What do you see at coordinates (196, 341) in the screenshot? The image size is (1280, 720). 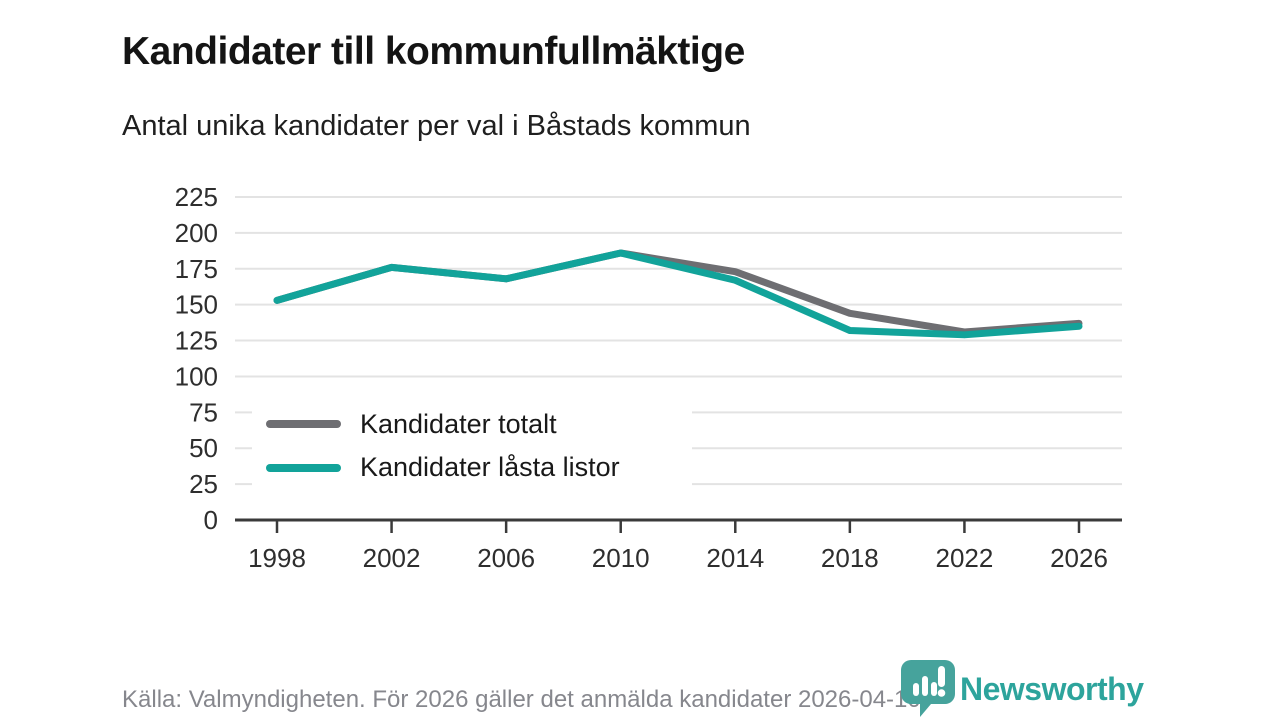 I see `y-axis-tick-label: 125` at bounding box center [196, 341].